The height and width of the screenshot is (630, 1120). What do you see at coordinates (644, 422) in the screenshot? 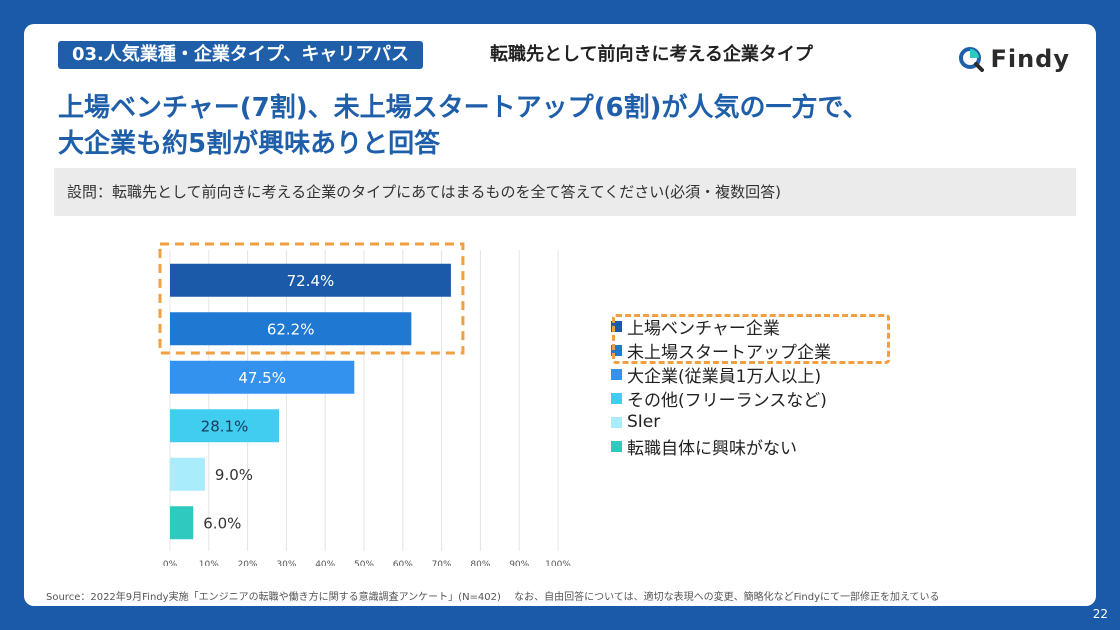
I see `legend-label: SIer` at bounding box center [644, 422].